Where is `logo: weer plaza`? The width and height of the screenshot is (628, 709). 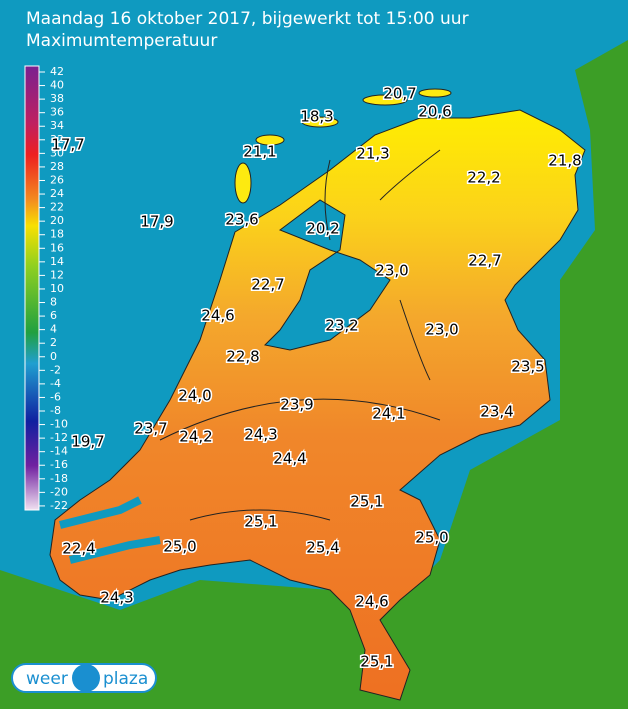
logo: weer plaza is located at coordinates (84, 678).